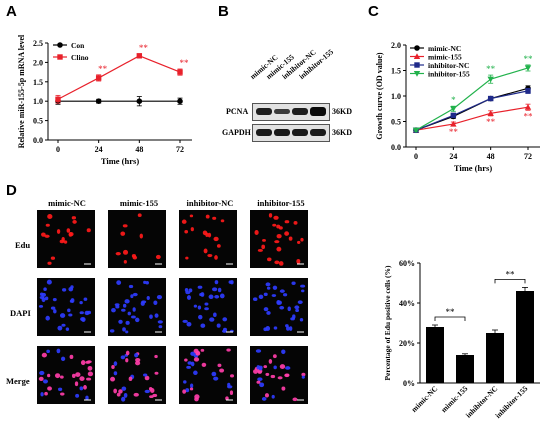 Image resolution: width=550 pixels, height=422 pixels. Describe the element at coordinates (407, 303) in the screenshot. I see `y-tick-label: 40%` at that location.